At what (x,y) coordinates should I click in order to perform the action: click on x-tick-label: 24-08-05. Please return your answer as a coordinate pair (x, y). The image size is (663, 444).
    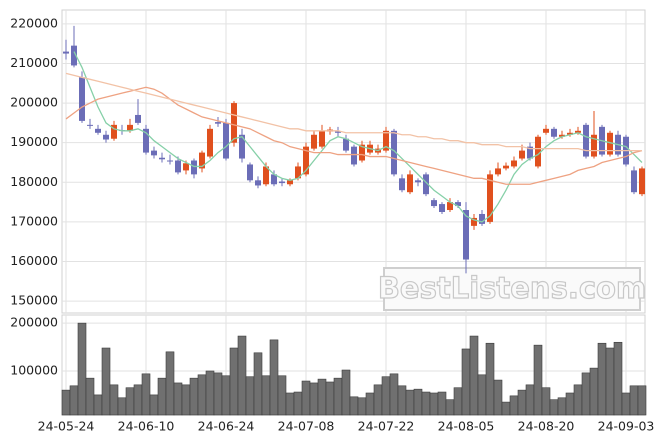
    Looking at the image, I should click on (466, 426).